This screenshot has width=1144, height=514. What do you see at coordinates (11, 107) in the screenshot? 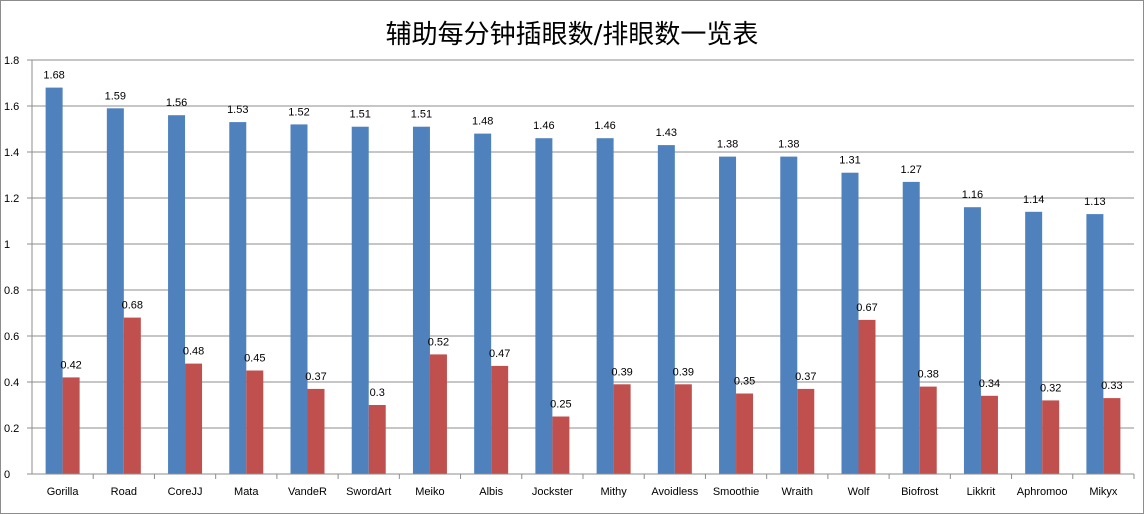
I see `y-tick-label: 1.6` at bounding box center [11, 107].